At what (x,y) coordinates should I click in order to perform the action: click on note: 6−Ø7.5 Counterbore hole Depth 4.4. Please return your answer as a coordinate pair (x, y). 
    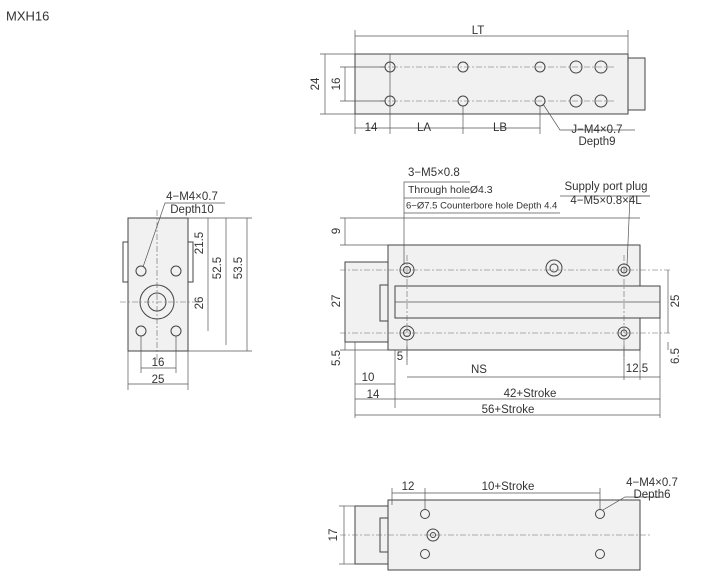
    Looking at the image, I should click on (481, 206).